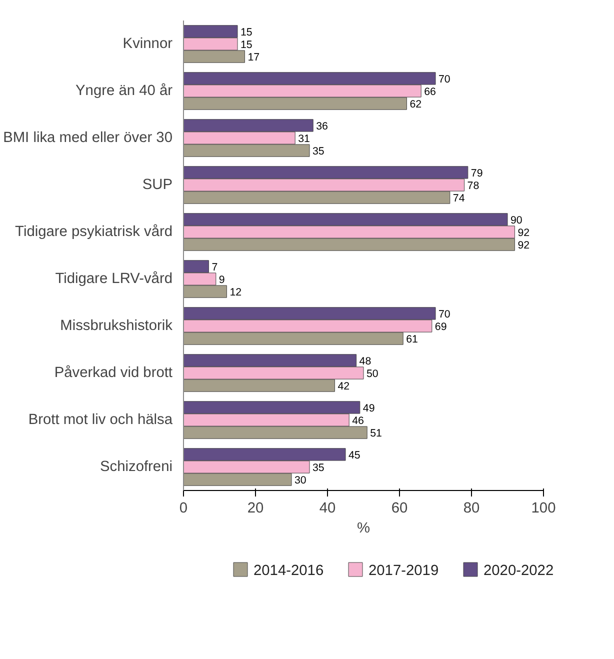 This screenshot has width=614, height=659. What do you see at coordinates (344, 386) in the screenshot?
I see `data-label: 42` at bounding box center [344, 386].